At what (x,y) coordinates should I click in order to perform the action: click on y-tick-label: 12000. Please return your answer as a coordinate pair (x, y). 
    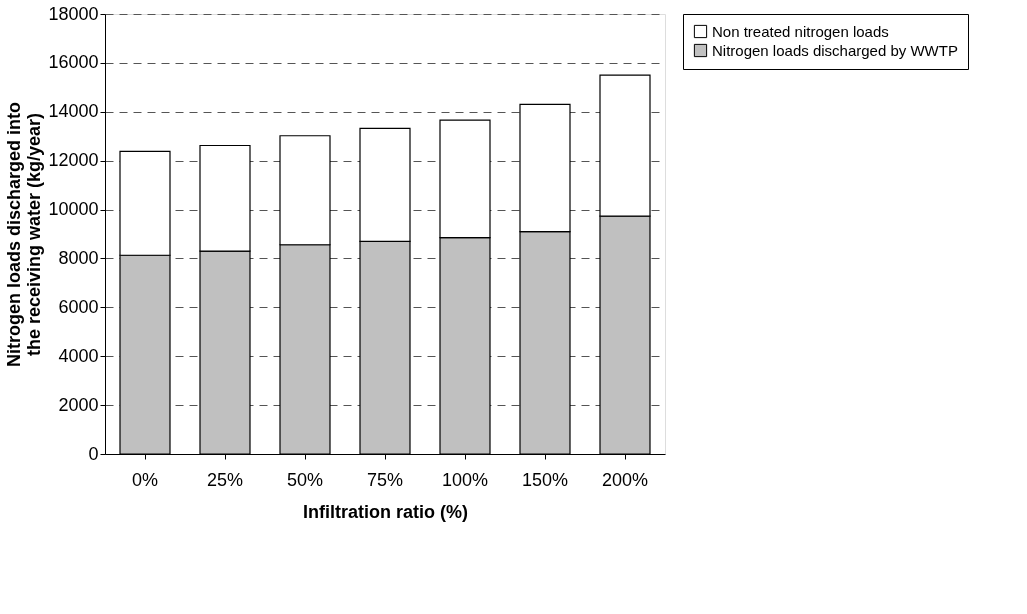
    Looking at the image, I should click on (73, 160).